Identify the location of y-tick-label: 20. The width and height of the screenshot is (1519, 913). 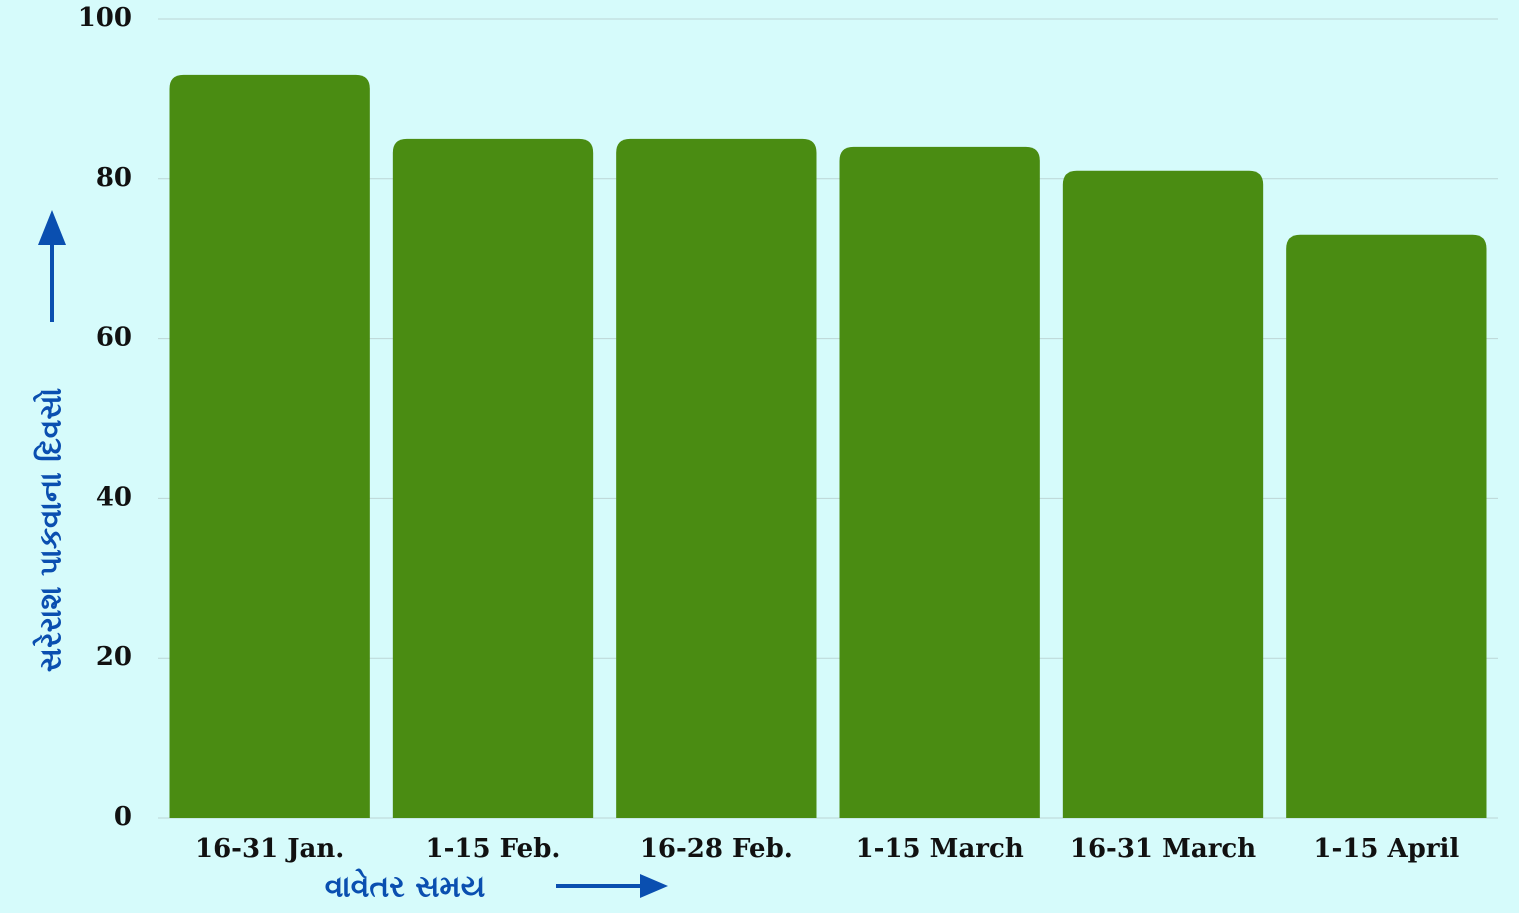
(114, 657).